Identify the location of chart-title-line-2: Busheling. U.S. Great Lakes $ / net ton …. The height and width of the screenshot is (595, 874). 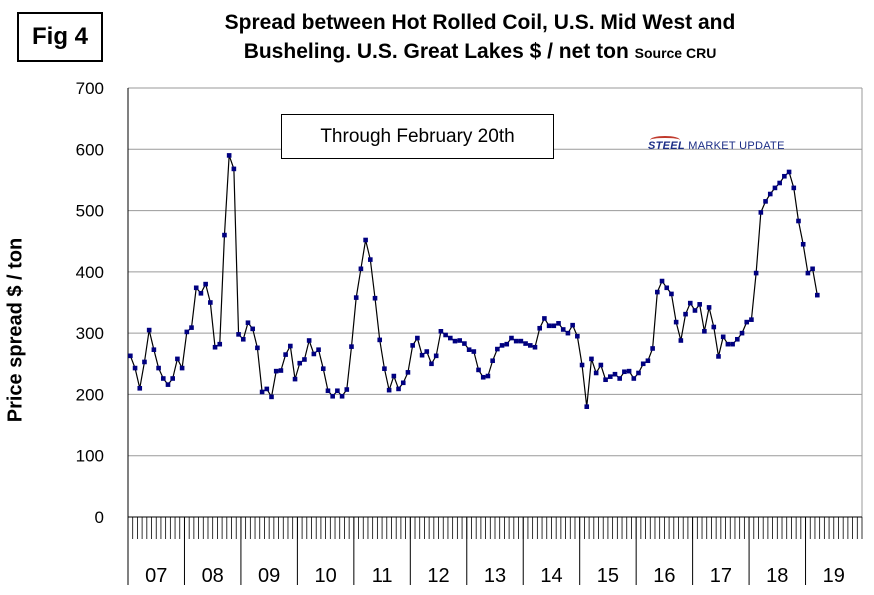
(480, 52).